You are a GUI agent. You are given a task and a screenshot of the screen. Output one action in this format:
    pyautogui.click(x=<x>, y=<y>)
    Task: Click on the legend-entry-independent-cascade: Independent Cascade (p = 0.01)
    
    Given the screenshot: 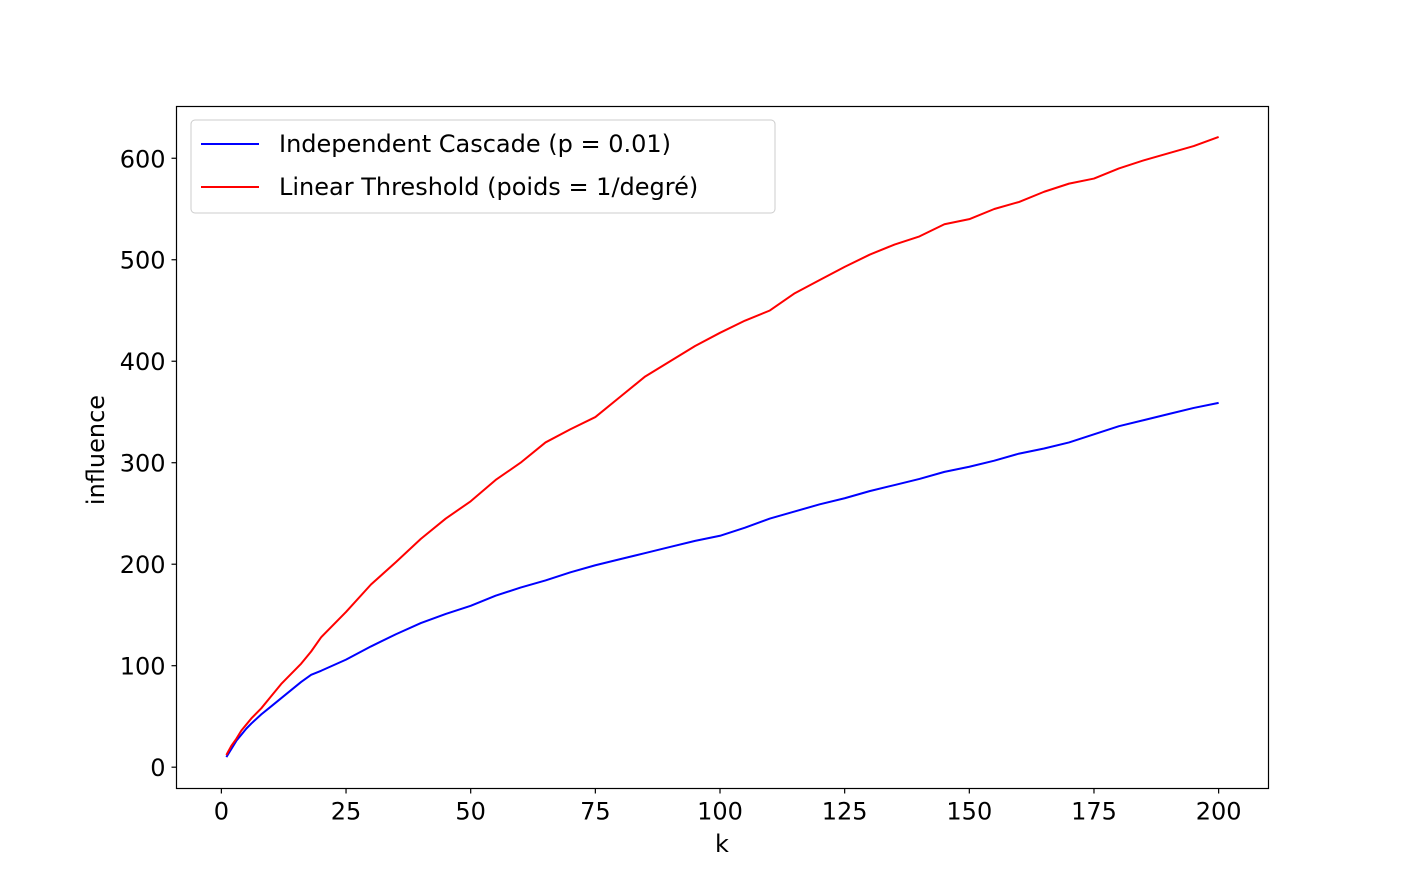 What is the action you would take?
    pyautogui.click(x=475, y=144)
    